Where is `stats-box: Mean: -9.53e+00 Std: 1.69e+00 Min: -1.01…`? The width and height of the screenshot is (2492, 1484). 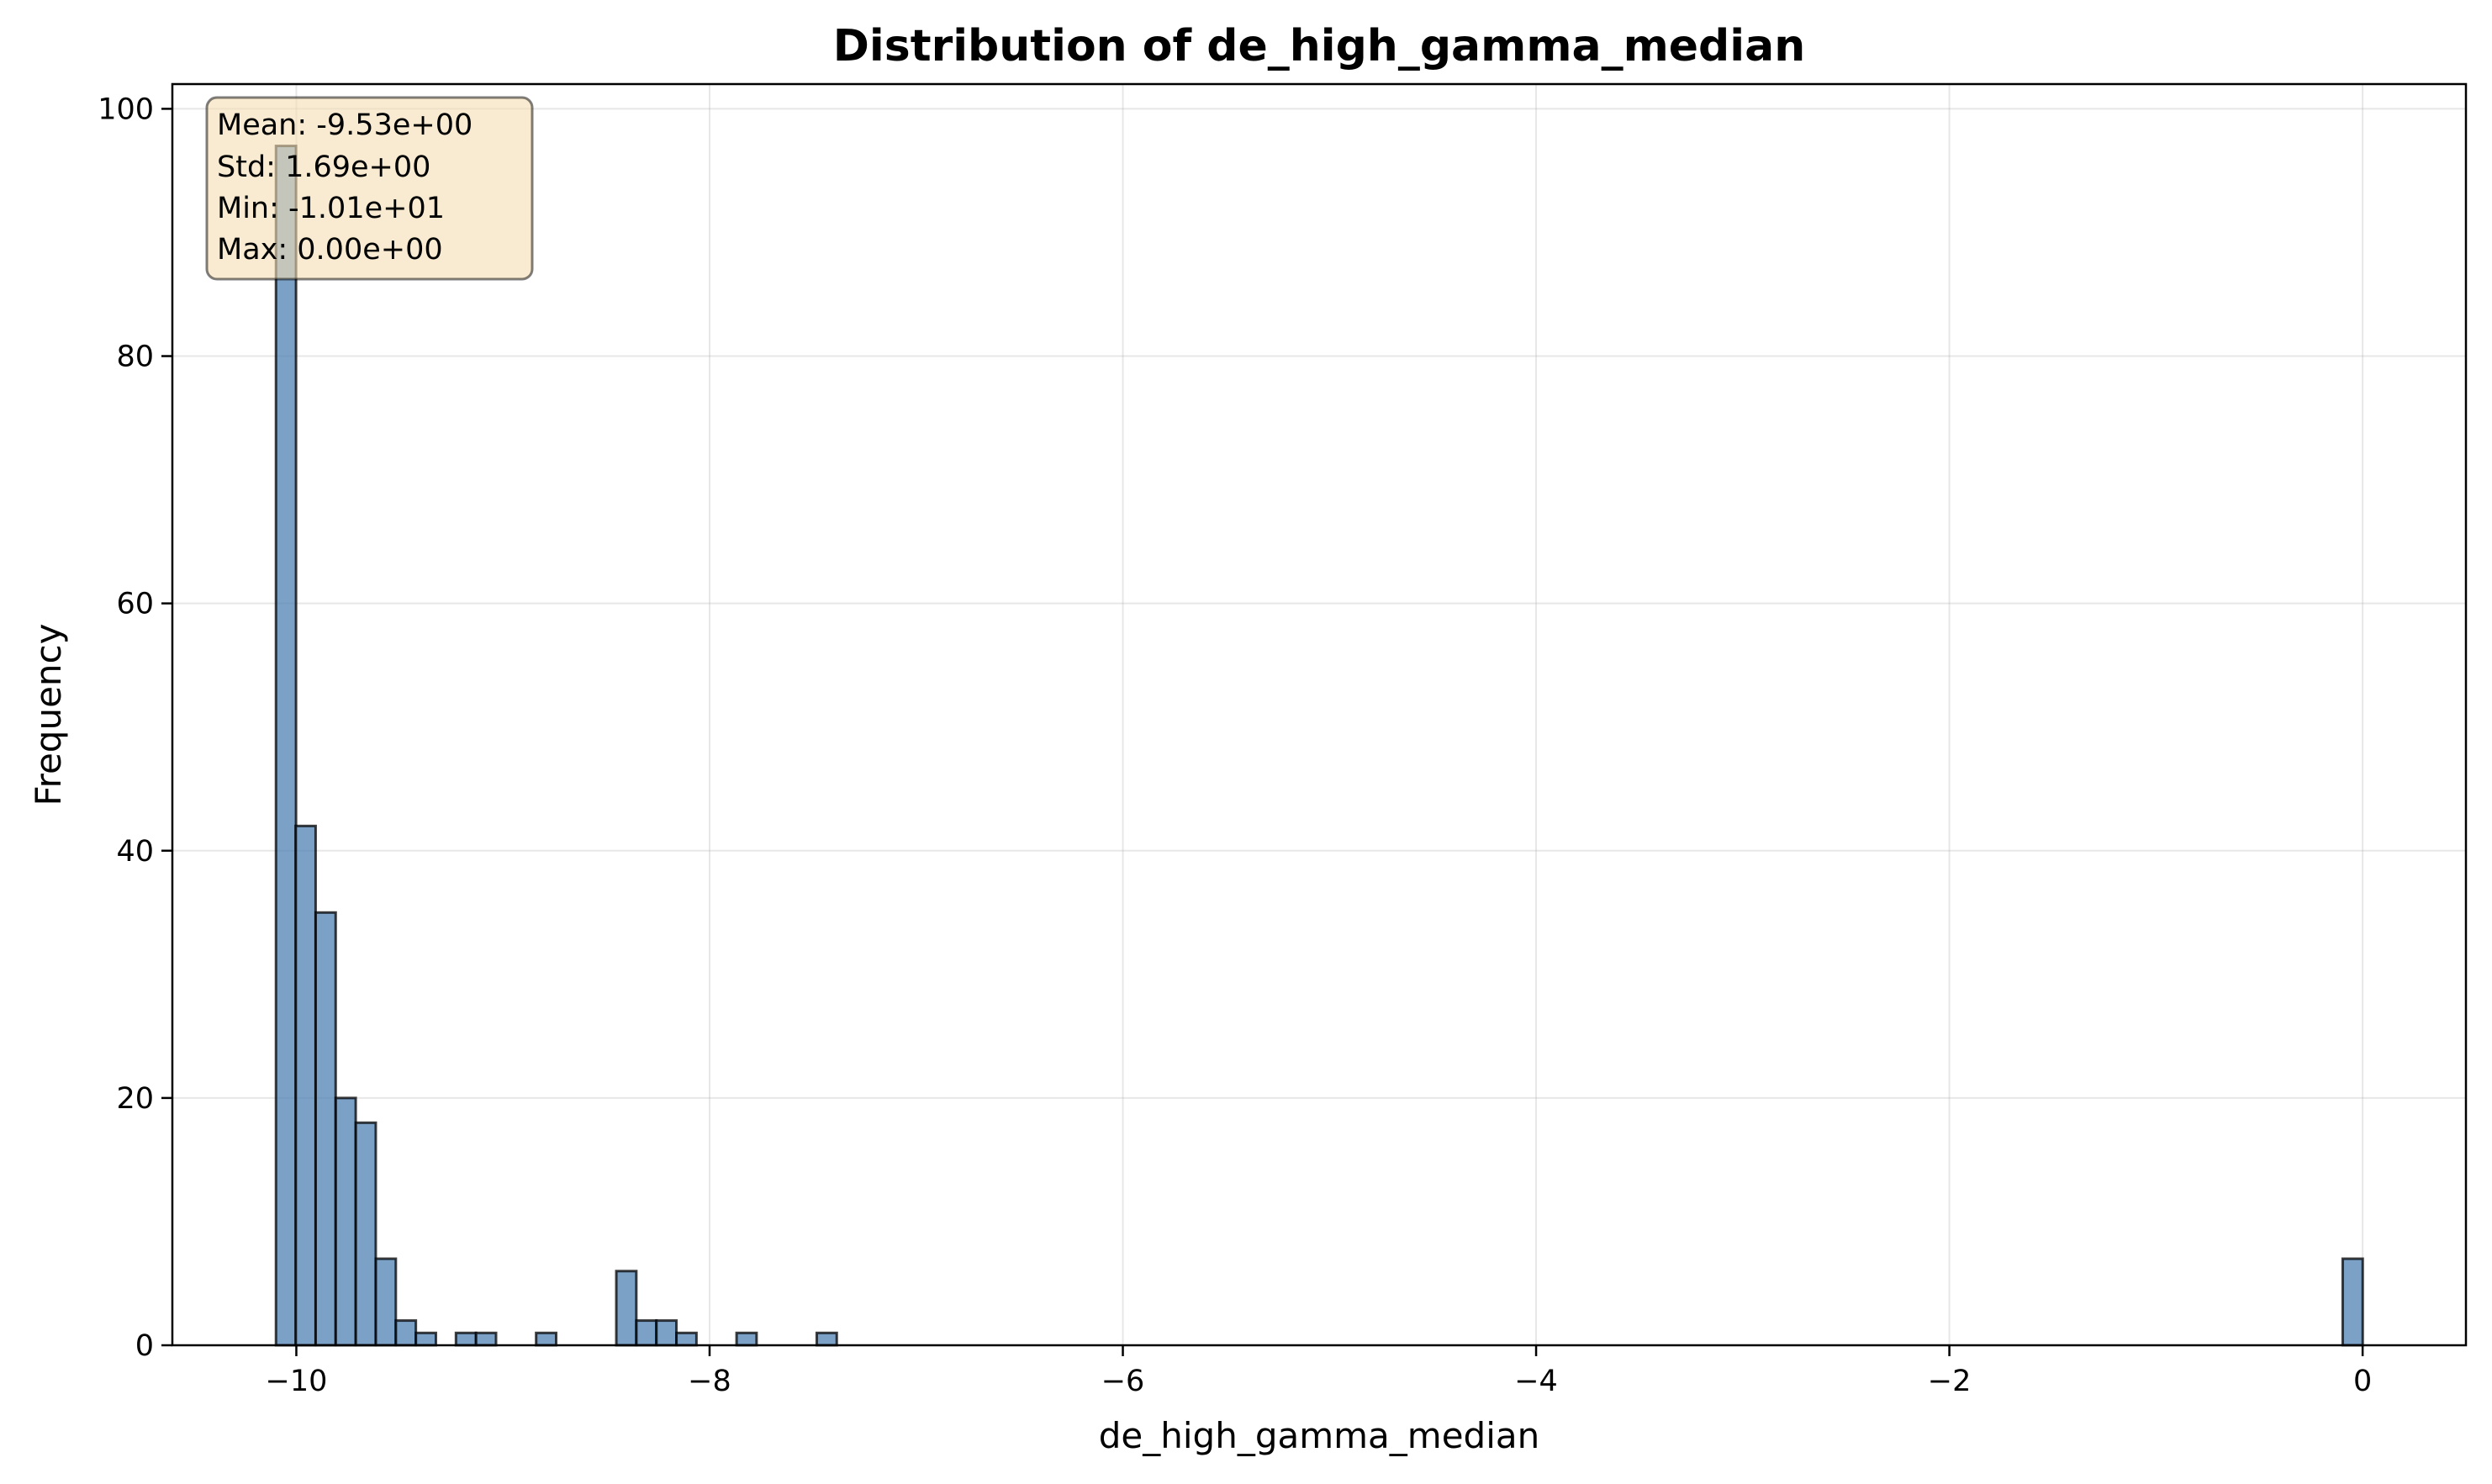
stats-box: Mean: -9.53e+00 Std: 1.69e+00 Min: -1.01… is located at coordinates (369, 188).